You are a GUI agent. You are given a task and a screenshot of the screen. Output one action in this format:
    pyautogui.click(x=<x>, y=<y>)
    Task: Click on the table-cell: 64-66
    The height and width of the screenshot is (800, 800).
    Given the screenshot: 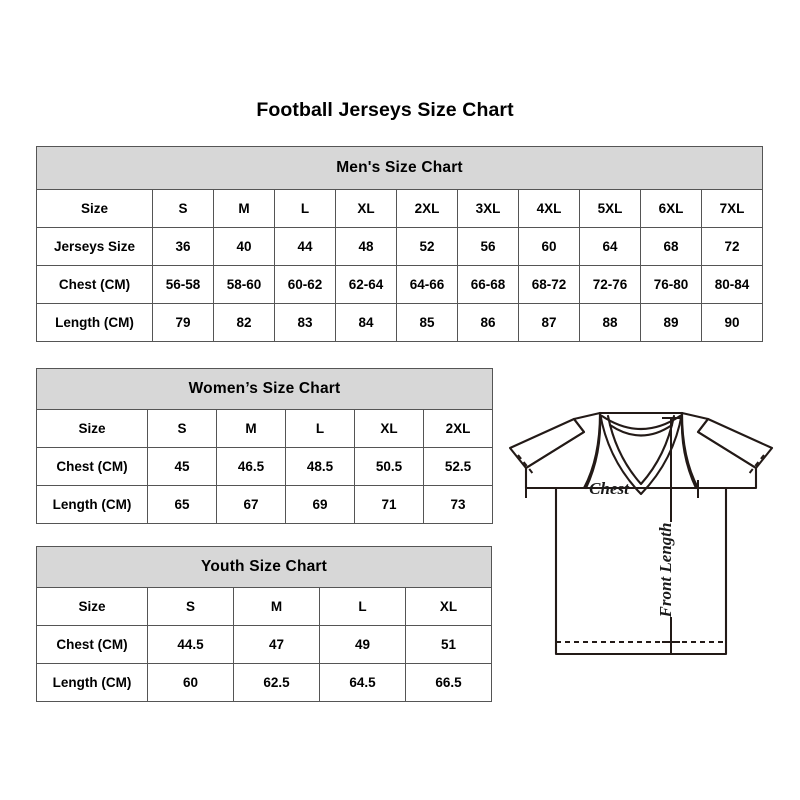 What is the action you would take?
    pyautogui.click(x=427, y=284)
    